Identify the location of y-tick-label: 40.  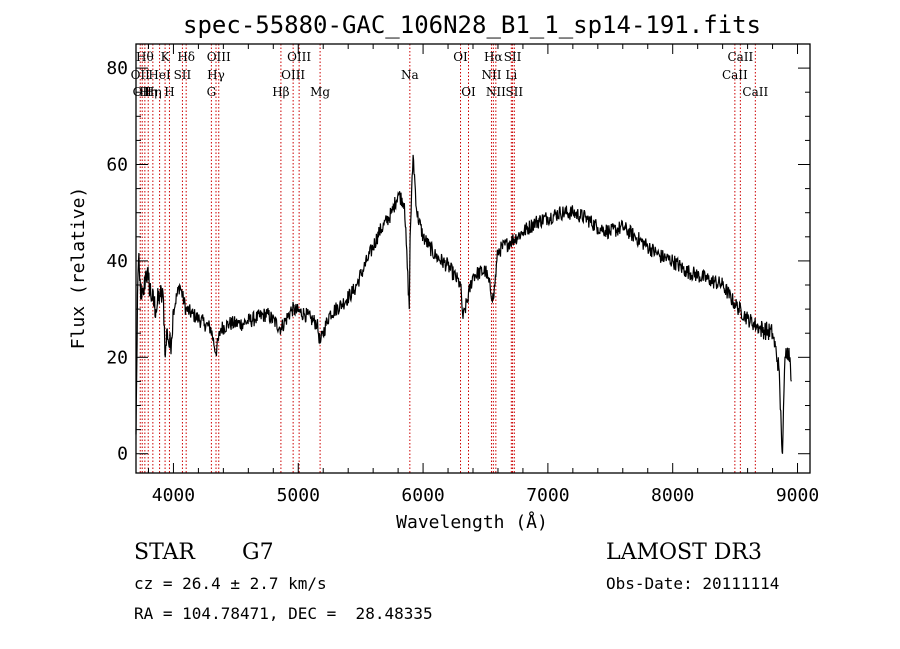
(117, 261).